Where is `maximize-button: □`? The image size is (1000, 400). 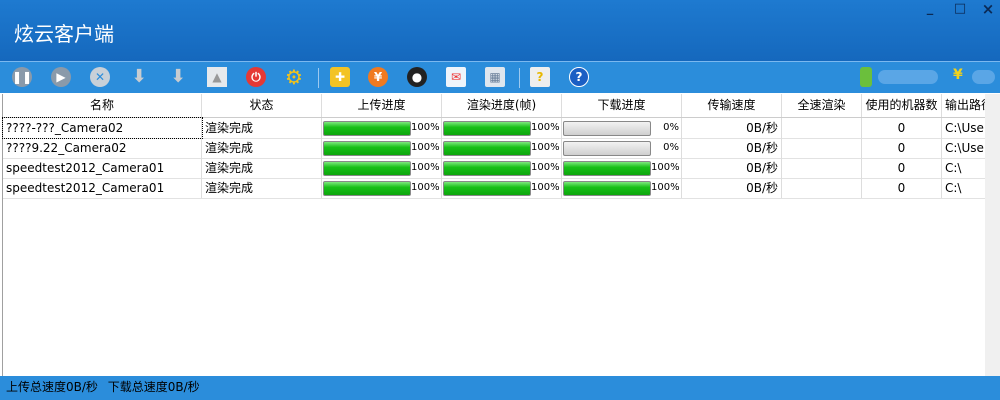
maximize-button: □ is located at coordinates (960, 8).